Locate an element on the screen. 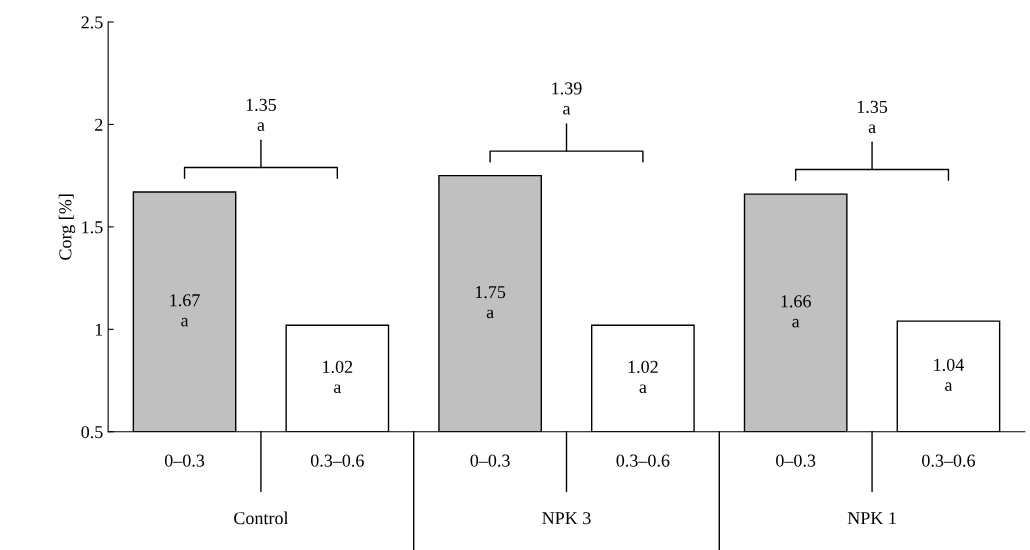 This screenshot has width=1030, height=550. data-label: 1.04 a is located at coordinates (949, 375).